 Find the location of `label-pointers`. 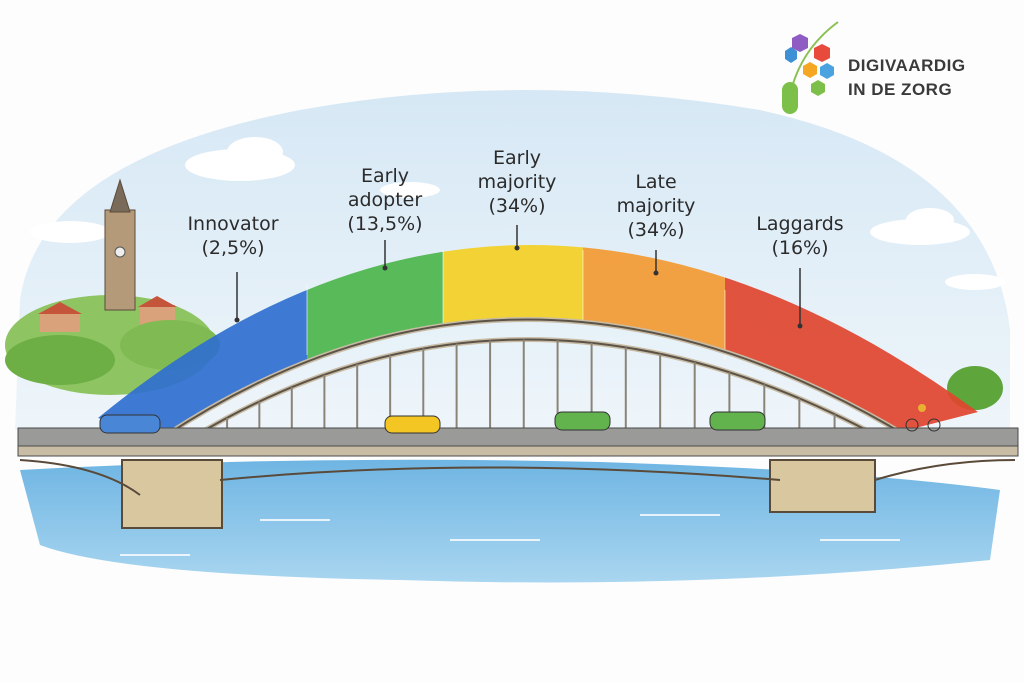

label-pointers is located at coordinates (518, 275).